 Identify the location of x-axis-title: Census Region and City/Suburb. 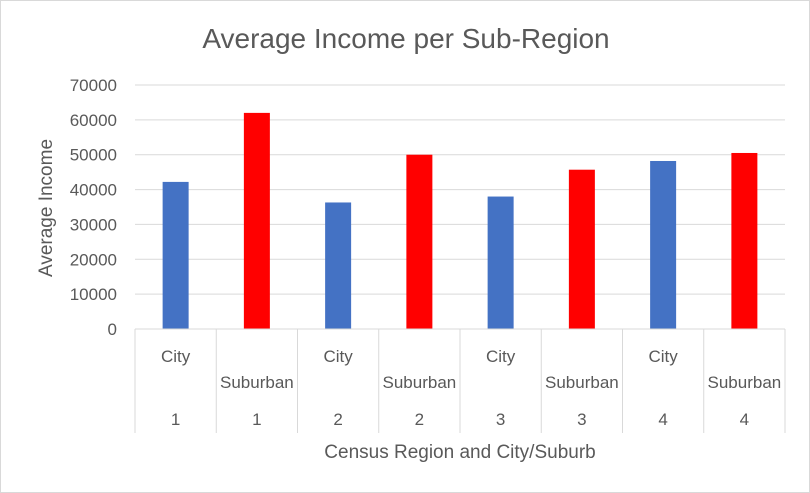
(459, 452).